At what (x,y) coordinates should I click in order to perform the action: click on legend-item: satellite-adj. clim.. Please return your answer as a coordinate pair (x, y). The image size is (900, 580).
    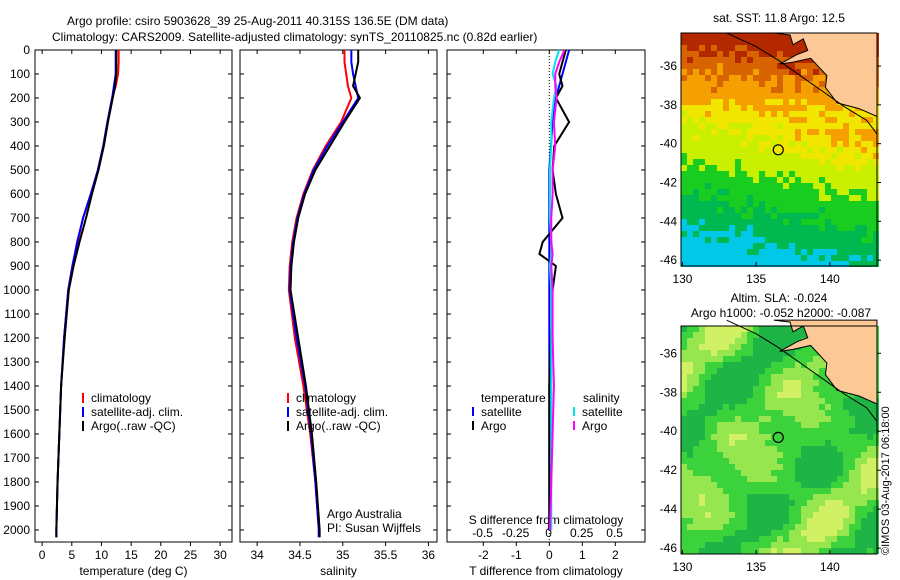
    Looking at the image, I should click on (342, 412).